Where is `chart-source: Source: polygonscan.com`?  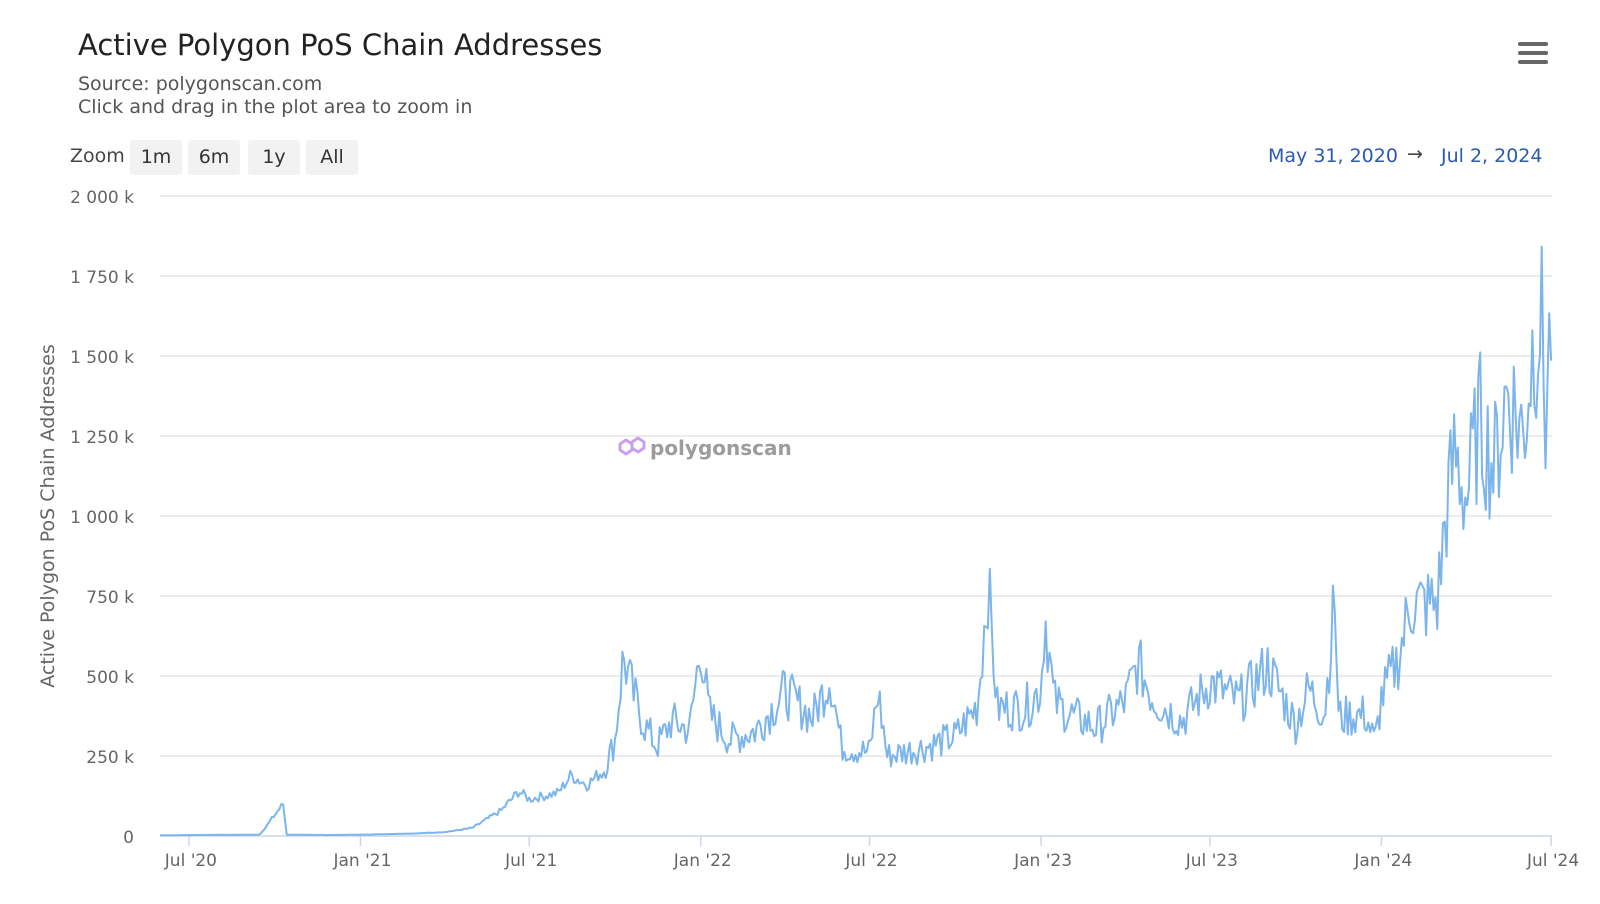 chart-source: Source: polygonscan.com is located at coordinates (200, 84).